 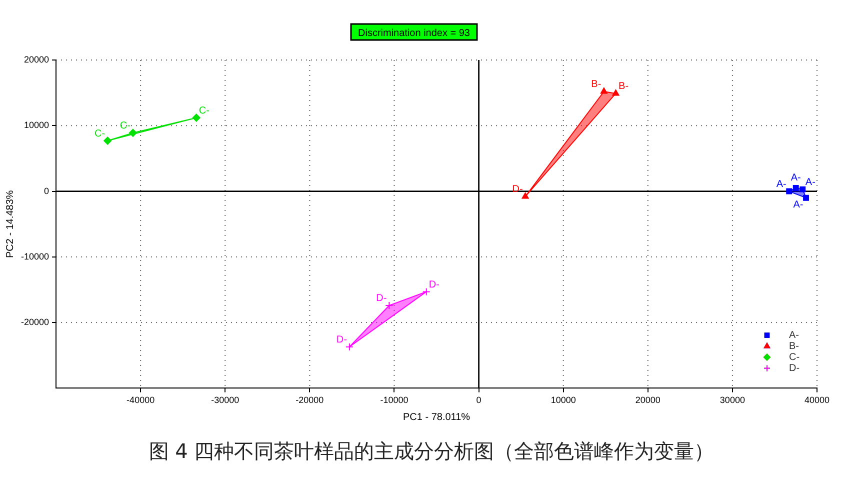 I want to click on y-tick-label: 20000, so click(x=37, y=59).